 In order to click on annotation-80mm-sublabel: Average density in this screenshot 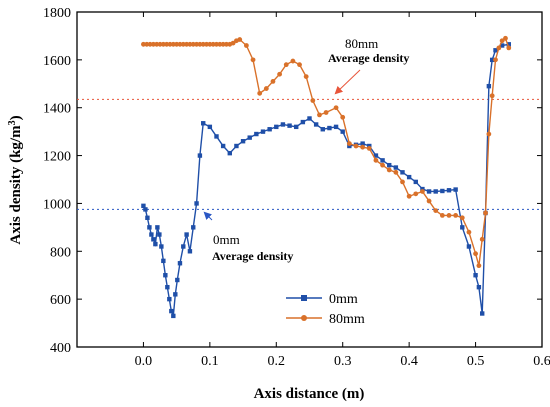, I will do `click(368, 58)`.